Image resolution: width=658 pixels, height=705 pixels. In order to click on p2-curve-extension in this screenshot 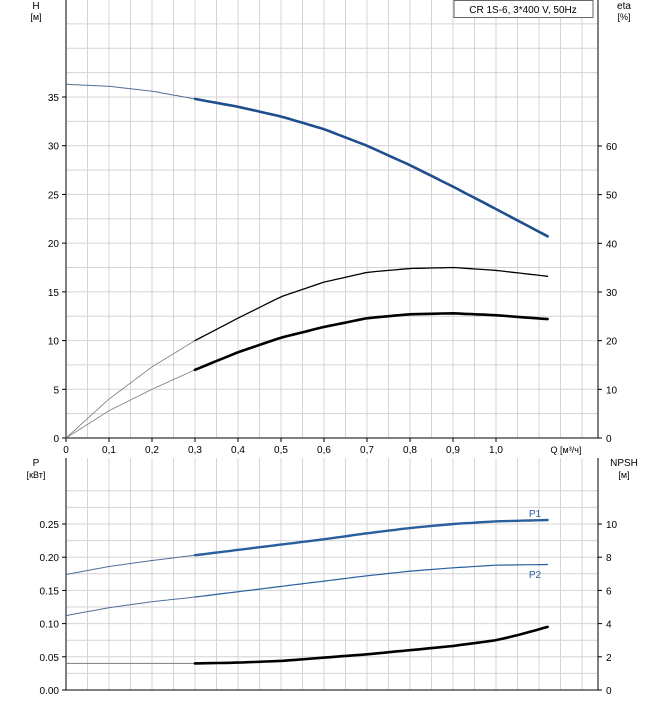, I will do `click(130, 606)`.